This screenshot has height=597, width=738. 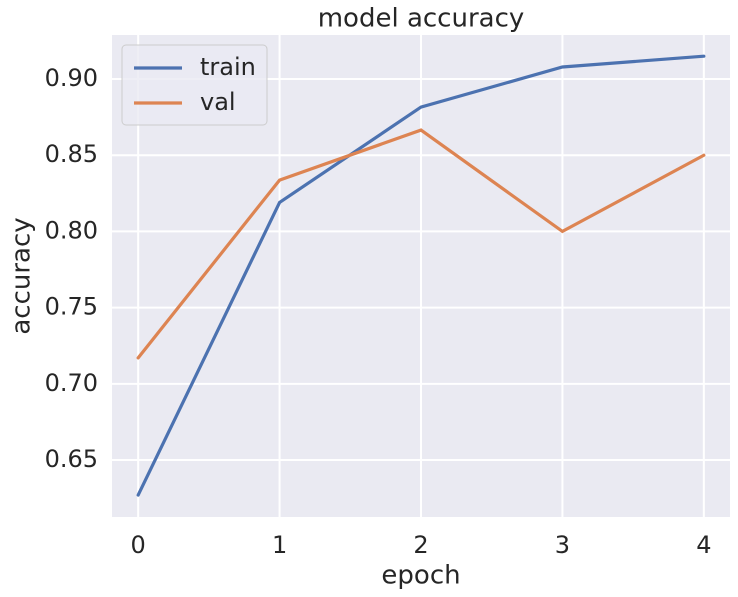 I want to click on y-tick-label: 0.80, so click(x=71, y=230).